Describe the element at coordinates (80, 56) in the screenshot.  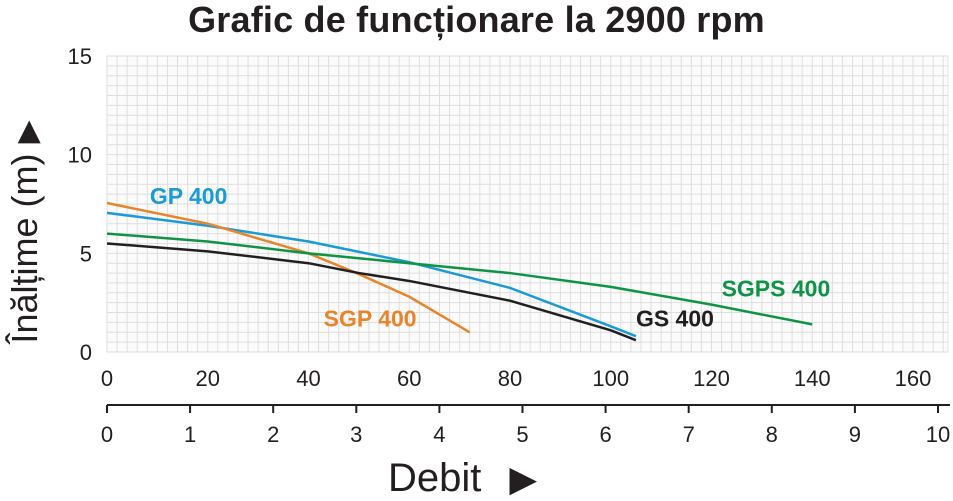
I see `y-tick-label: 15` at that location.